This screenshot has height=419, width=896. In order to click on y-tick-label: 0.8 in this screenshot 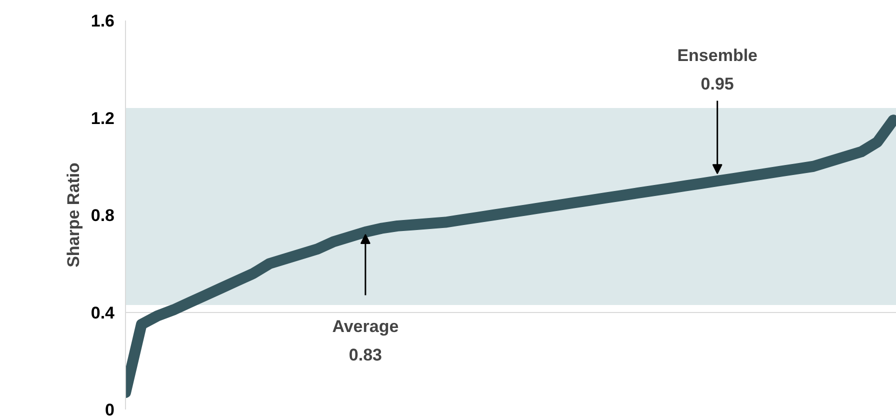, I will do `click(102, 215)`.